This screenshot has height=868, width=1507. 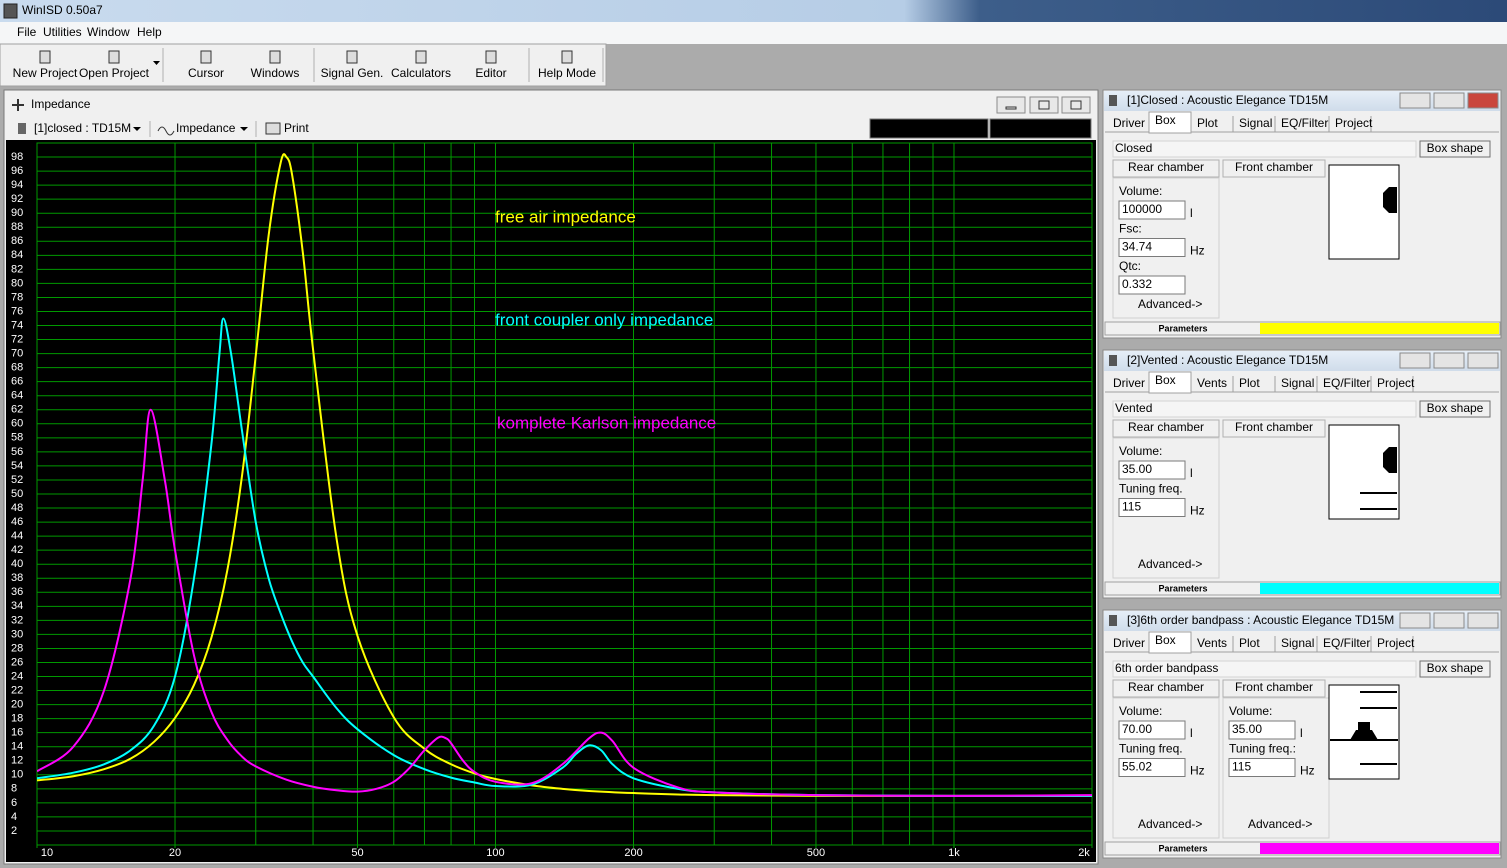 What do you see at coordinates (17, 761) in the screenshot?
I see `y-tick-label: 12` at bounding box center [17, 761].